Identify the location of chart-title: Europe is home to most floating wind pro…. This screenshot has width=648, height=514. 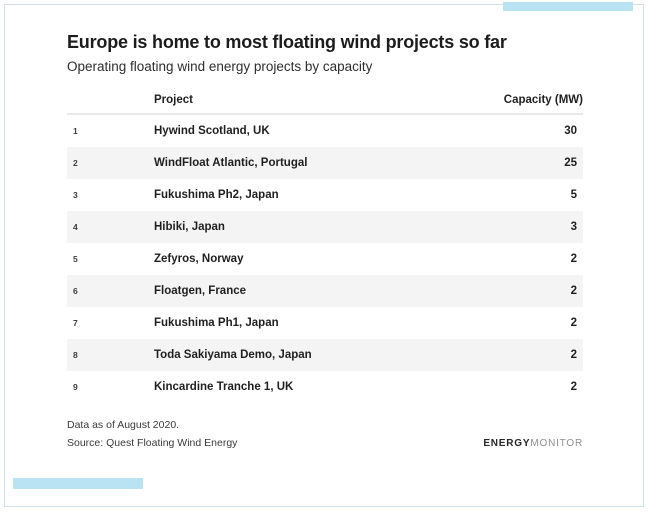
(287, 42).